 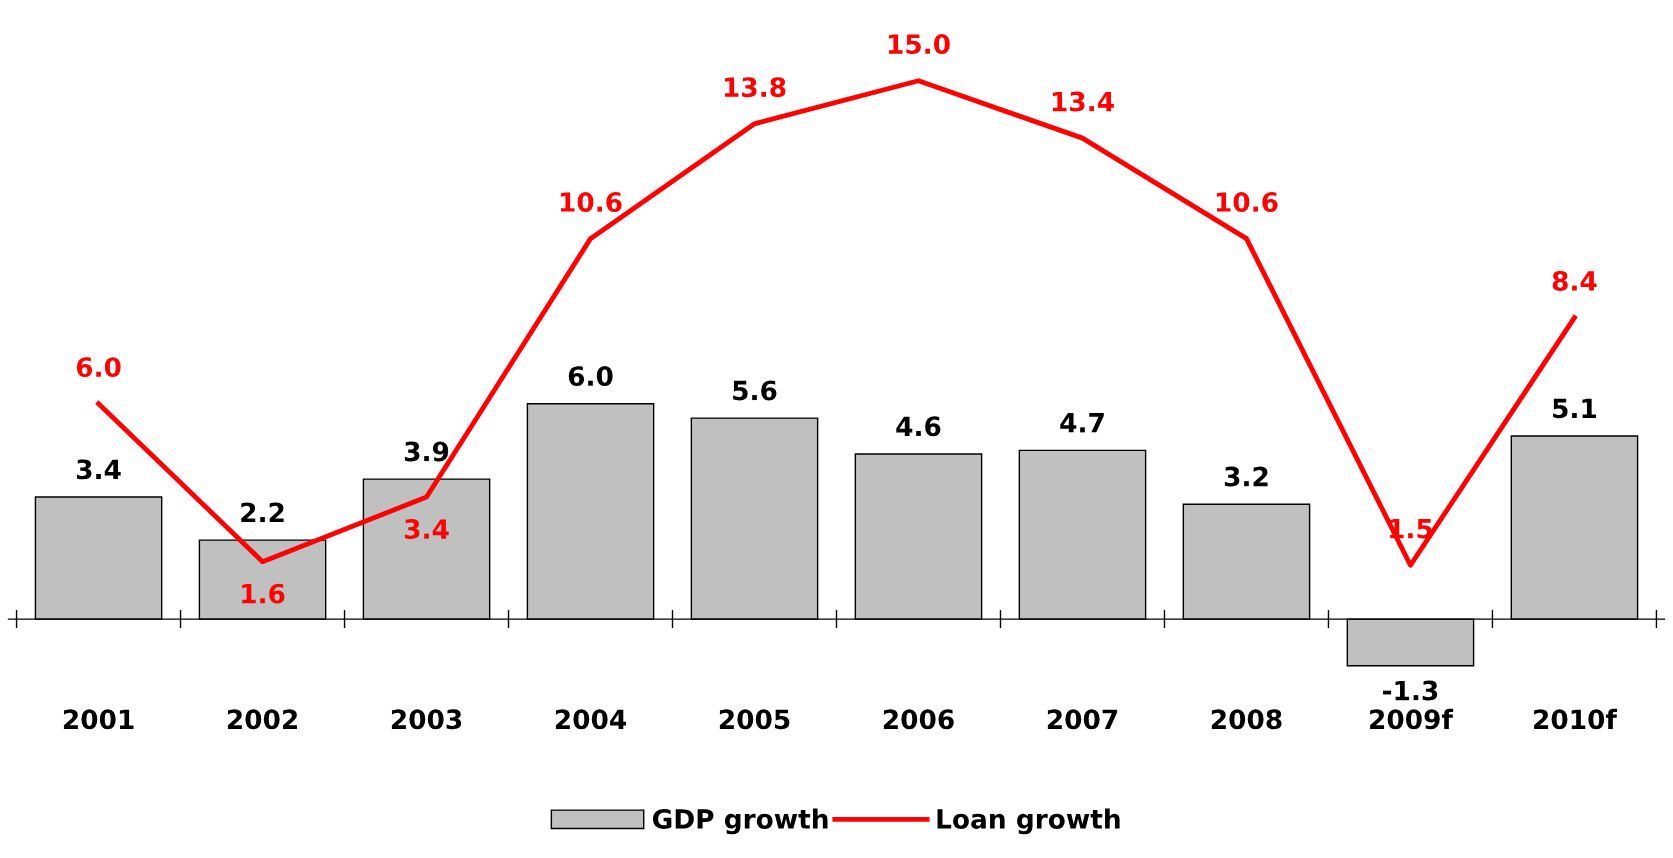 What do you see at coordinates (1246, 476) in the screenshot?
I see `data-label: 3.2` at bounding box center [1246, 476].